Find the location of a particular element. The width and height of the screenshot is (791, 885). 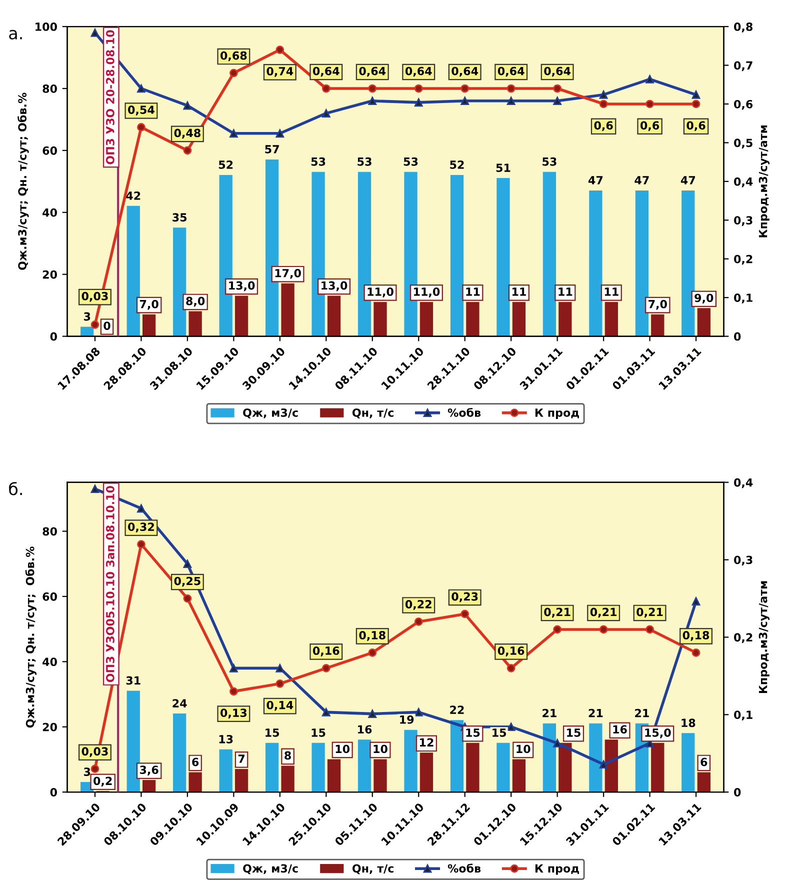

data-label: 0,22 is located at coordinates (418, 605).